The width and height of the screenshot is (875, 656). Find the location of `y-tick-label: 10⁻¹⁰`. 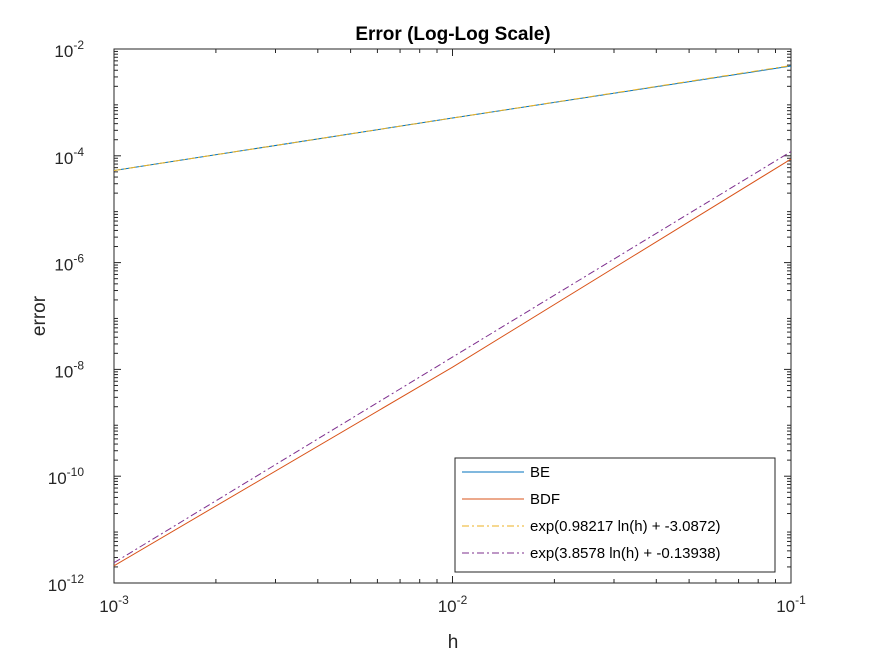

y-tick-label: 10⁻¹⁰ is located at coordinates (66, 476).